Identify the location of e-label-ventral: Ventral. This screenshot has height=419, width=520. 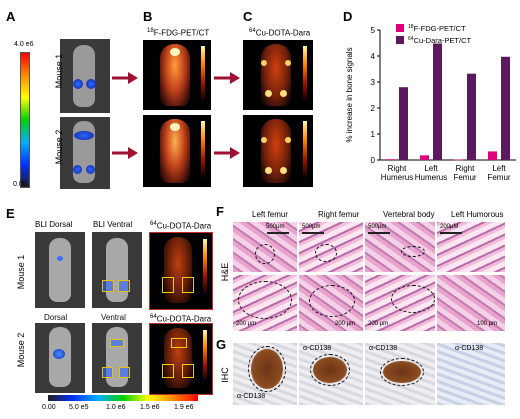
(113, 317).